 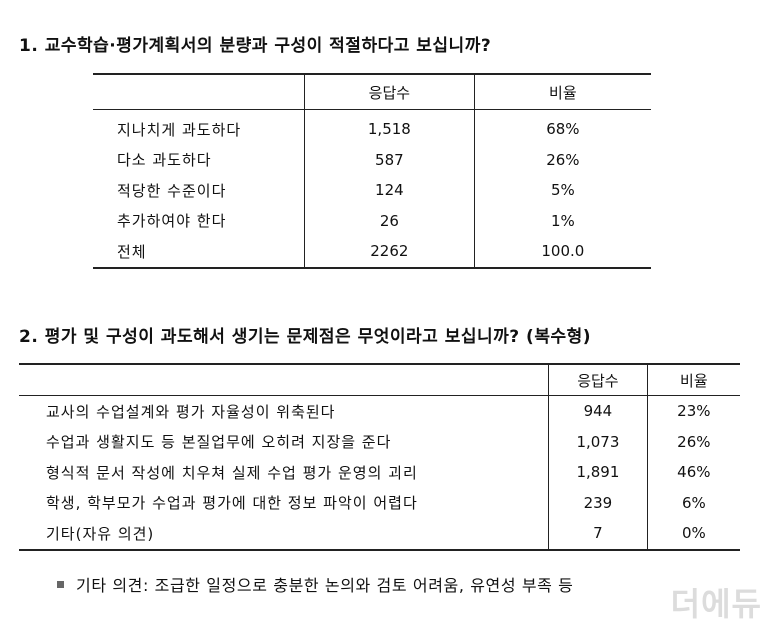 What do you see at coordinates (379, 534) in the screenshot?
I see `table-row: 기타(자유 의견) 7 0%` at bounding box center [379, 534].